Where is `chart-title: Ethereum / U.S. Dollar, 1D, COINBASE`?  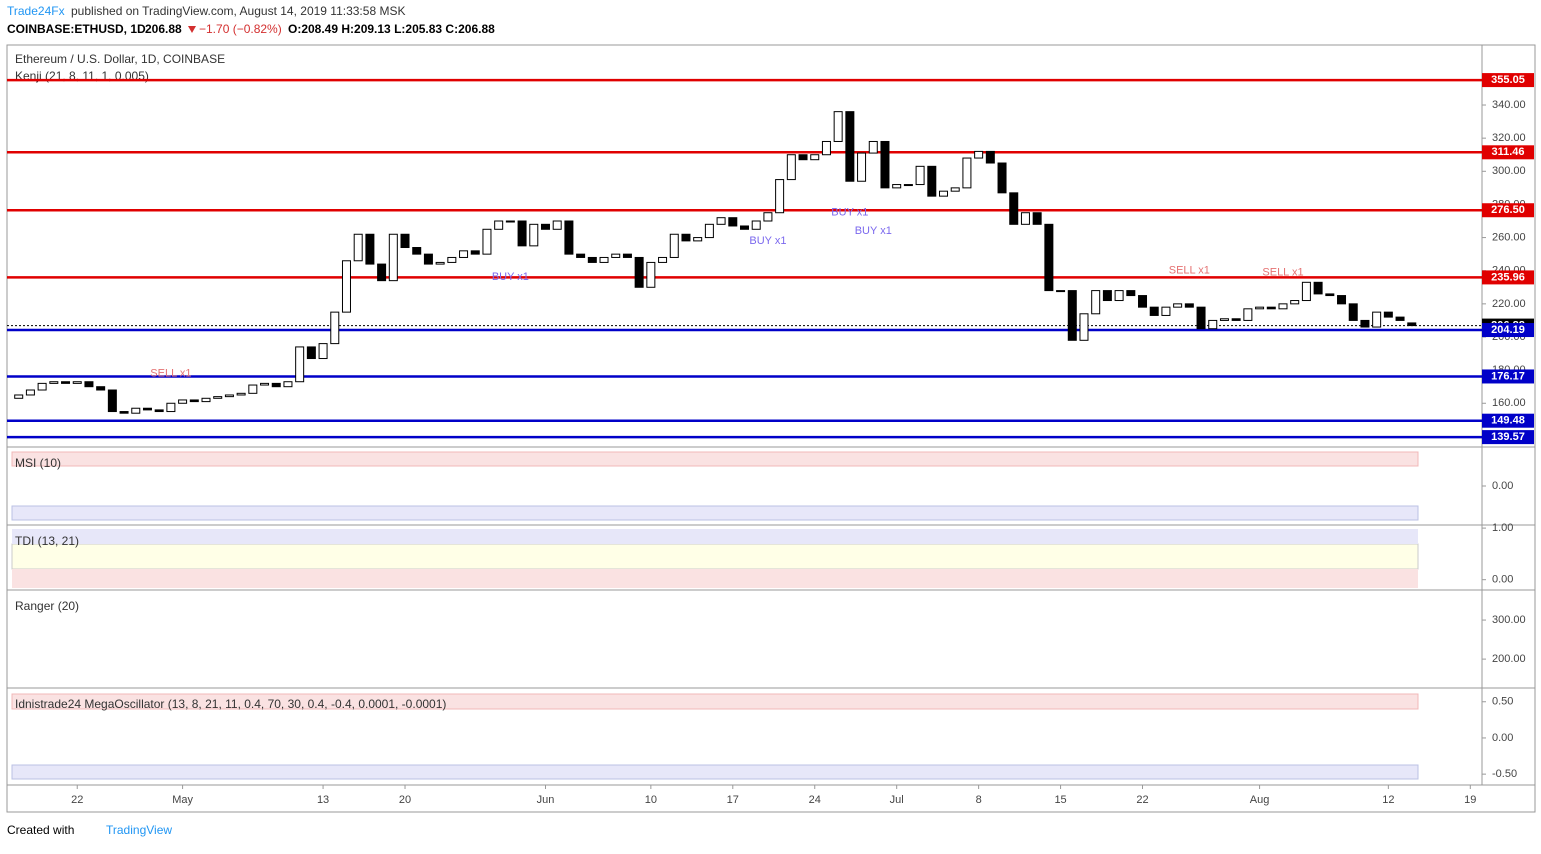
chart-title: Ethereum / U.S. Dollar, 1D, COINBASE is located at coordinates (120, 59).